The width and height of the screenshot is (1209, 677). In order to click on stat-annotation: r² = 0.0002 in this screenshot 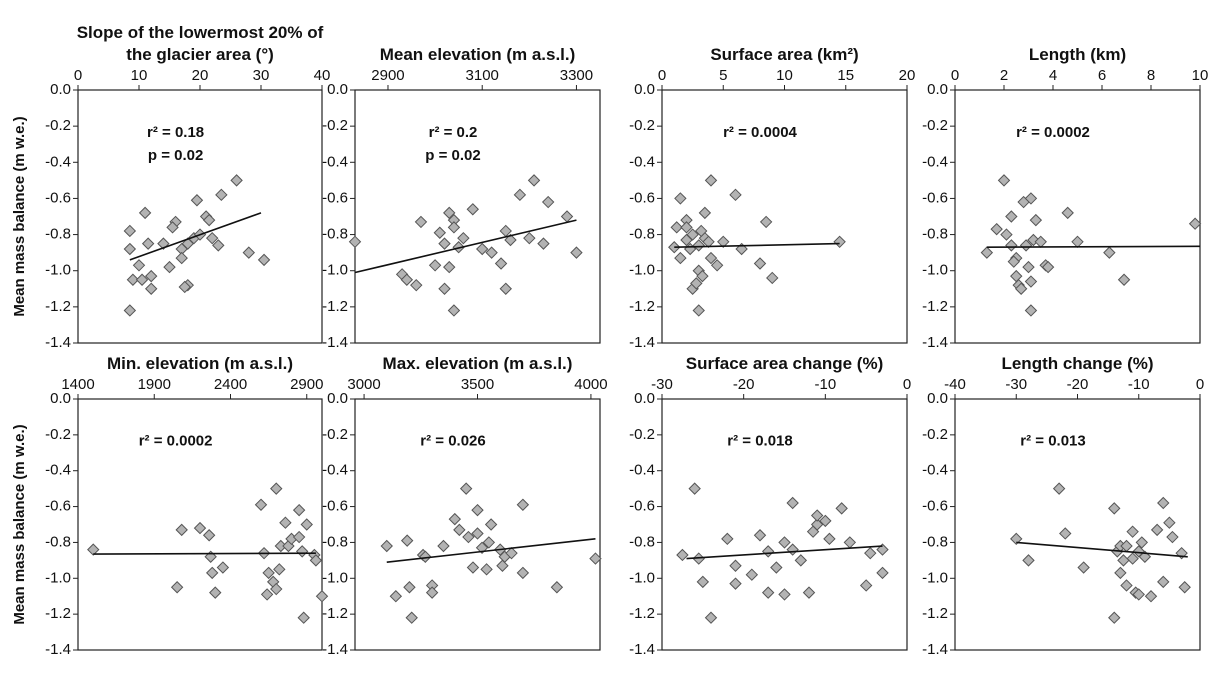, I will do `click(176, 441)`.